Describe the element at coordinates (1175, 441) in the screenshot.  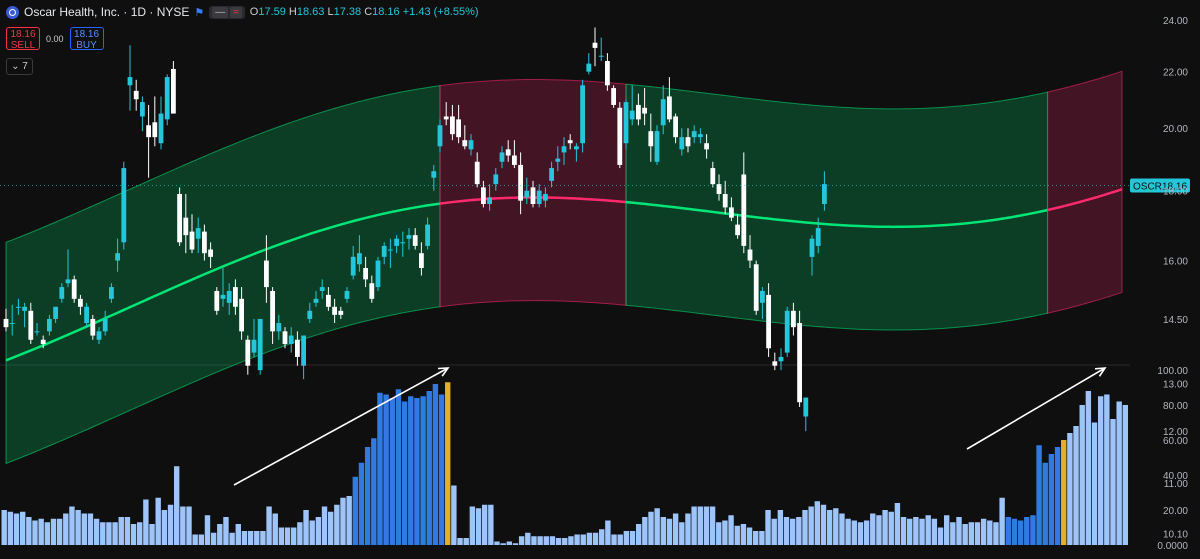
I see `volume-tick: 60.00` at that location.